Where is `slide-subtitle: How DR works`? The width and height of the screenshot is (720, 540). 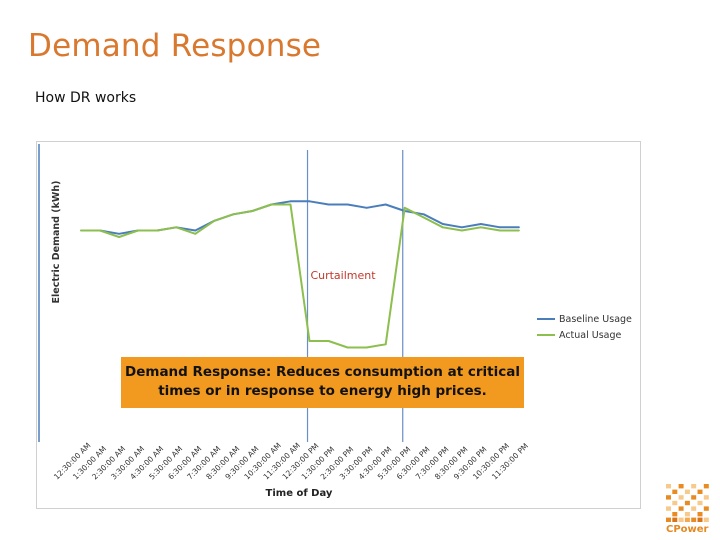
slide-subtitle: How DR works is located at coordinates (86, 98).